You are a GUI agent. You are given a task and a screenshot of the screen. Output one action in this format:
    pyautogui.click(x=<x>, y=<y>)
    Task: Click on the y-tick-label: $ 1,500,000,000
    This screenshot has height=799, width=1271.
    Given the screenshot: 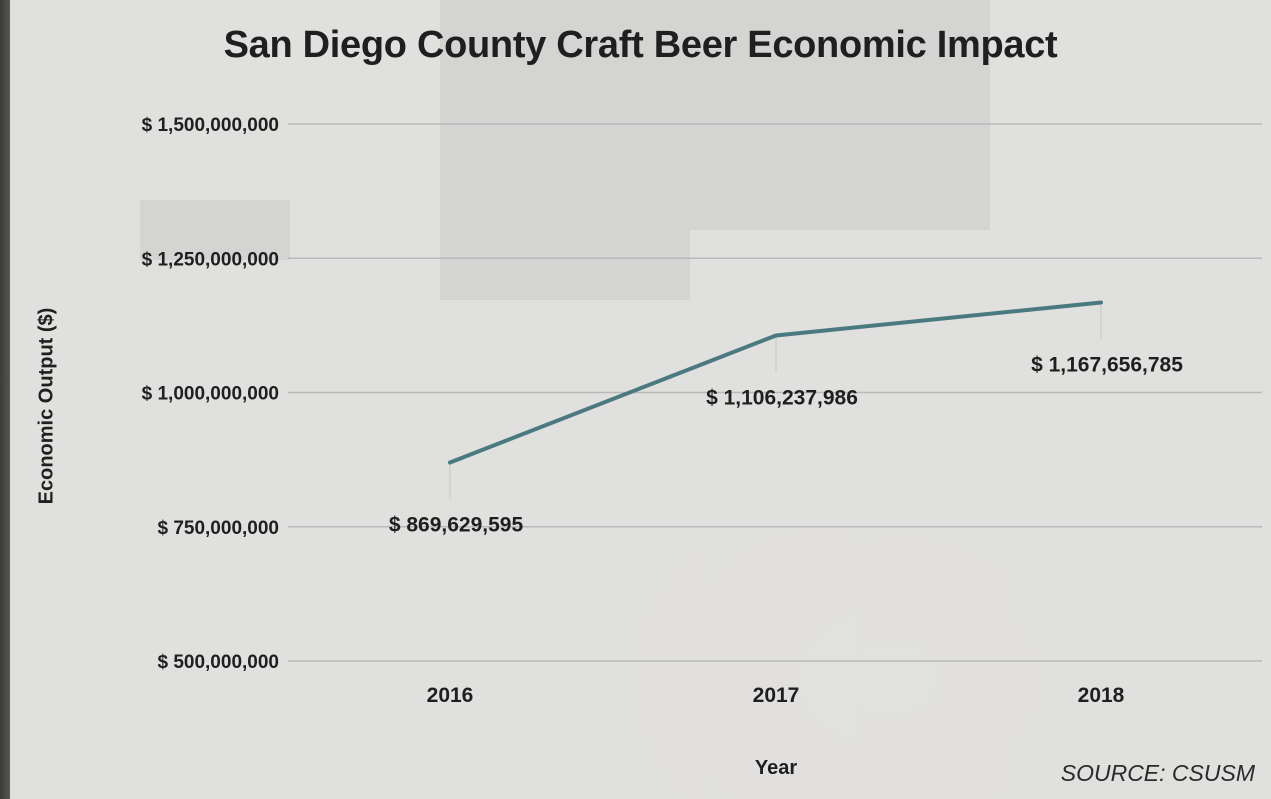 What is the action you would take?
    pyautogui.click(x=210, y=125)
    